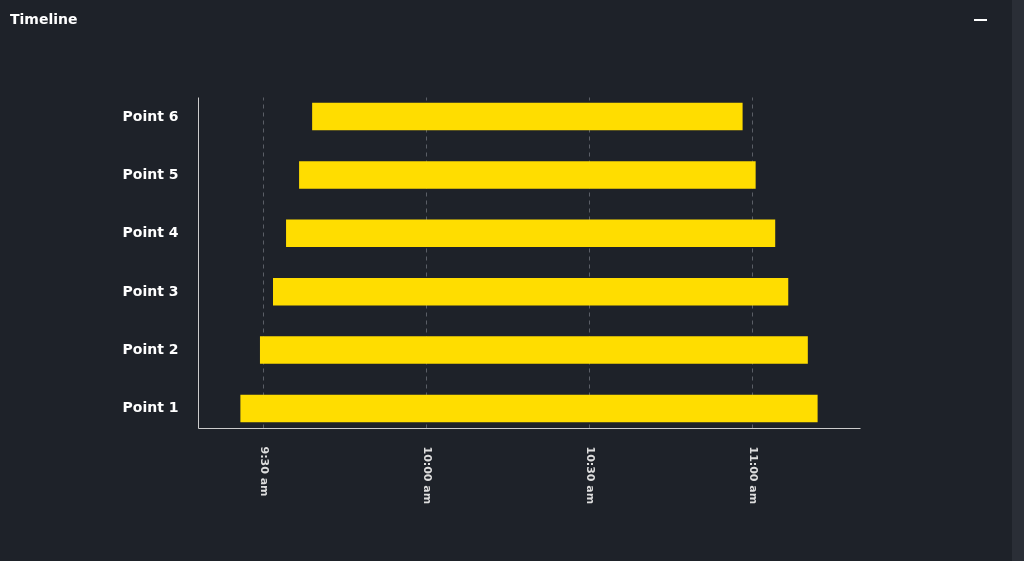 The height and width of the screenshot is (561, 1024). What do you see at coordinates (753, 475) in the screenshot?
I see `x-tick-label: 11:00 am` at bounding box center [753, 475].